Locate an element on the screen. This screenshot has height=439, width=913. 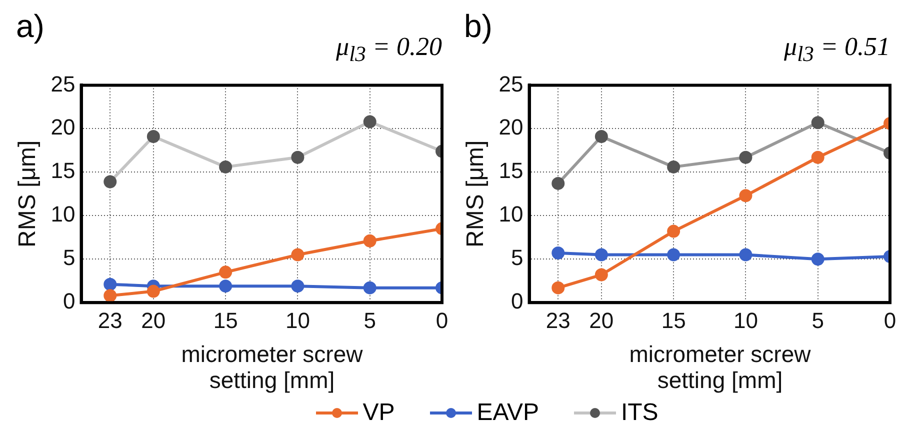
chart-subtitle: μ$_{l3}$ = 0.20 is located at coordinates (389, 50).